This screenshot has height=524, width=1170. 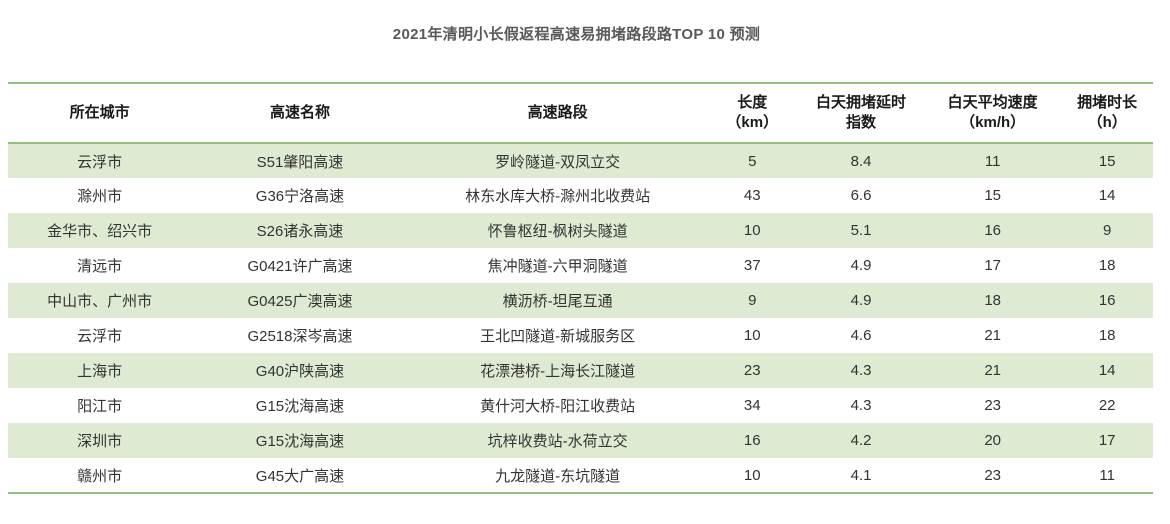 I want to click on table-cell: 上海市, so click(x=100, y=370).